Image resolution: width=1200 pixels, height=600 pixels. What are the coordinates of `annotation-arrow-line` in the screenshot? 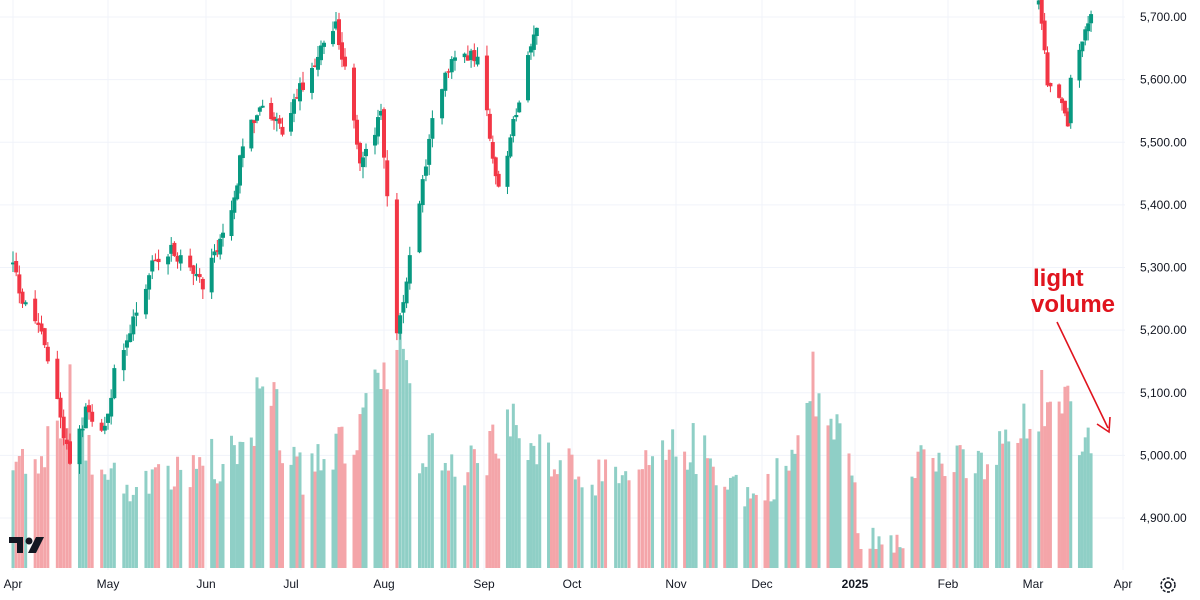 It's located at (1082, 375).